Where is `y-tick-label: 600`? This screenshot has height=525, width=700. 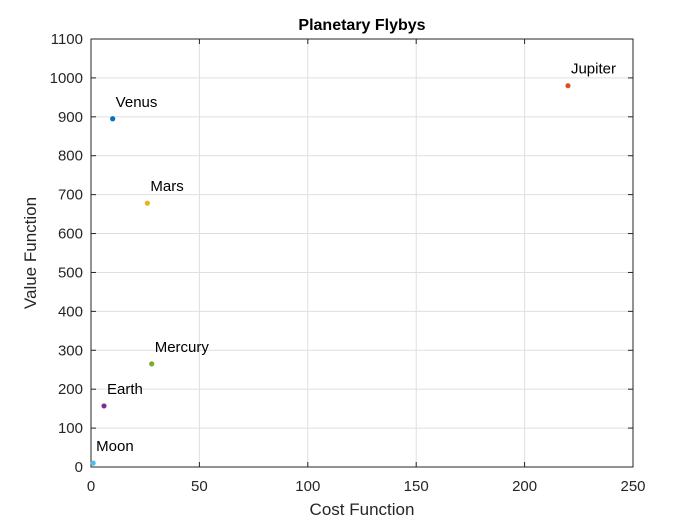
y-tick-label: 600 is located at coordinates (70, 234).